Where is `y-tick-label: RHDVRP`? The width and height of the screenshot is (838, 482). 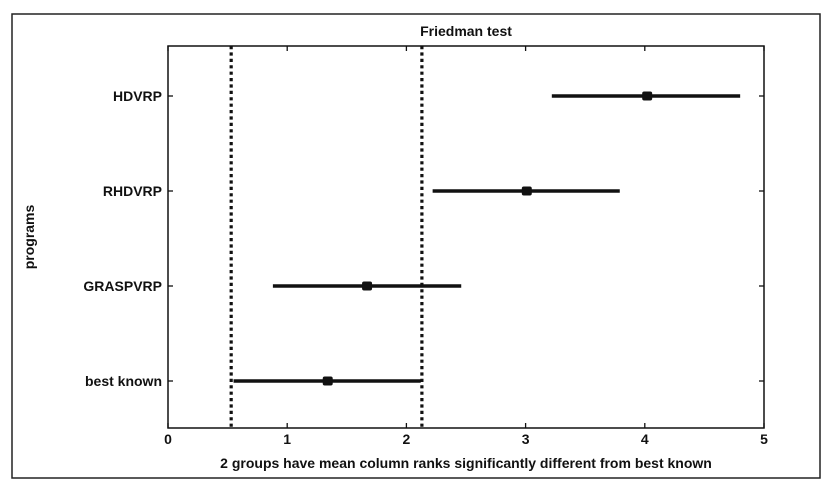
y-tick-label: RHDVRP is located at coordinates (132, 191).